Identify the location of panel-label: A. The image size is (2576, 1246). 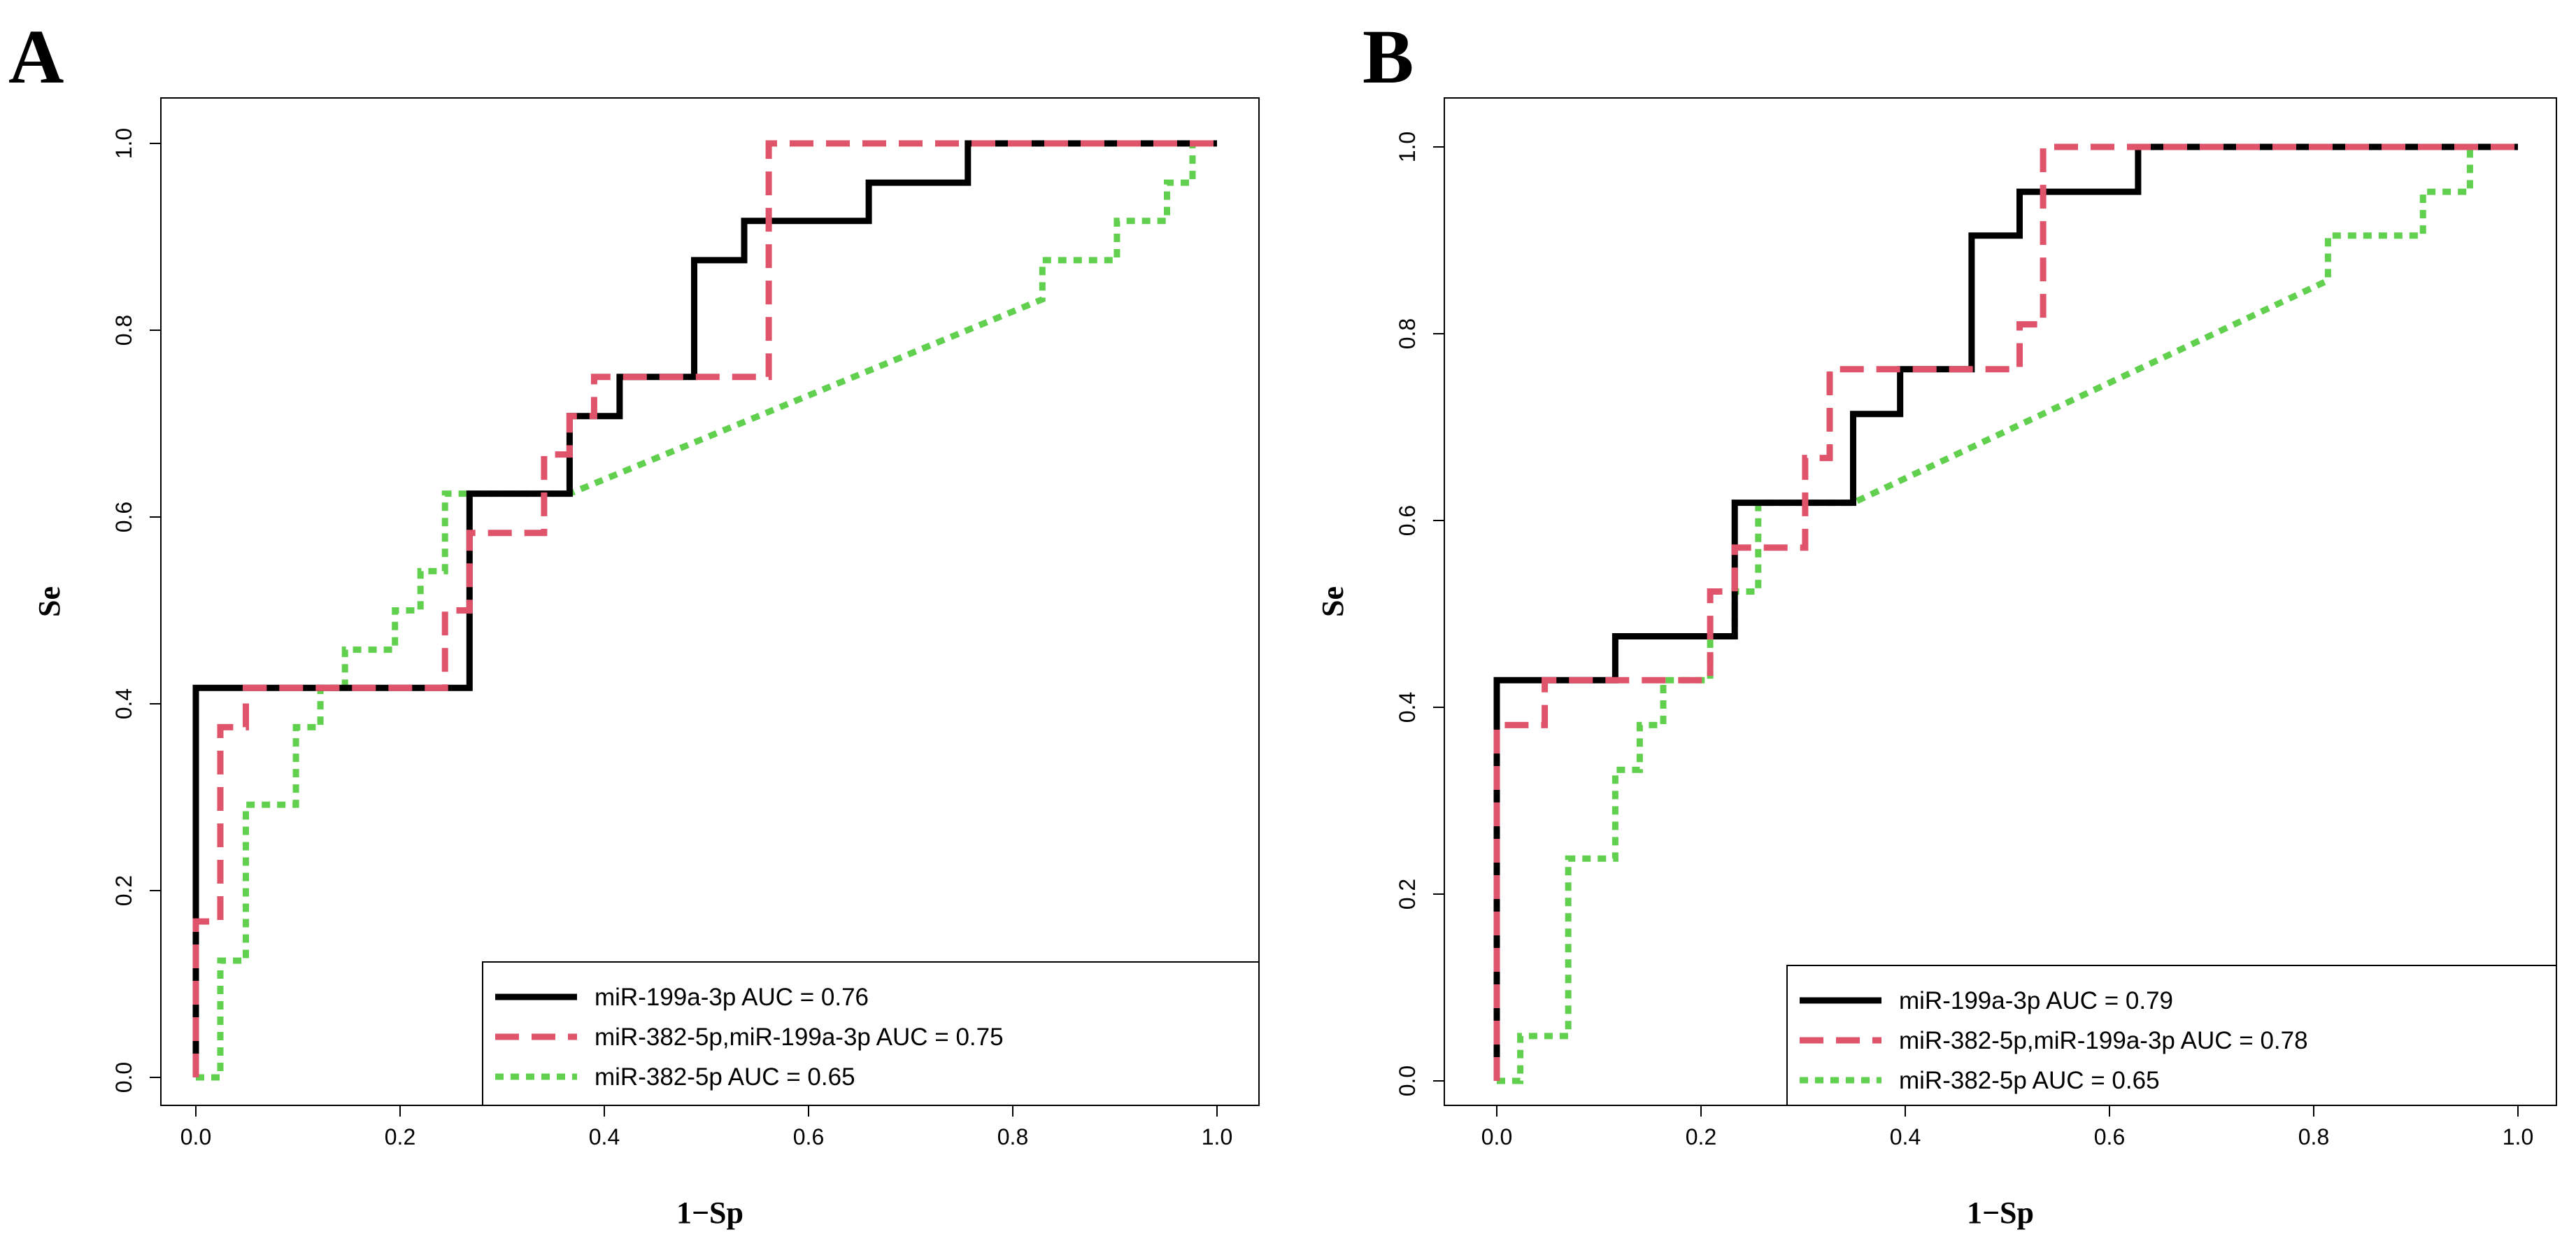
(36, 56).